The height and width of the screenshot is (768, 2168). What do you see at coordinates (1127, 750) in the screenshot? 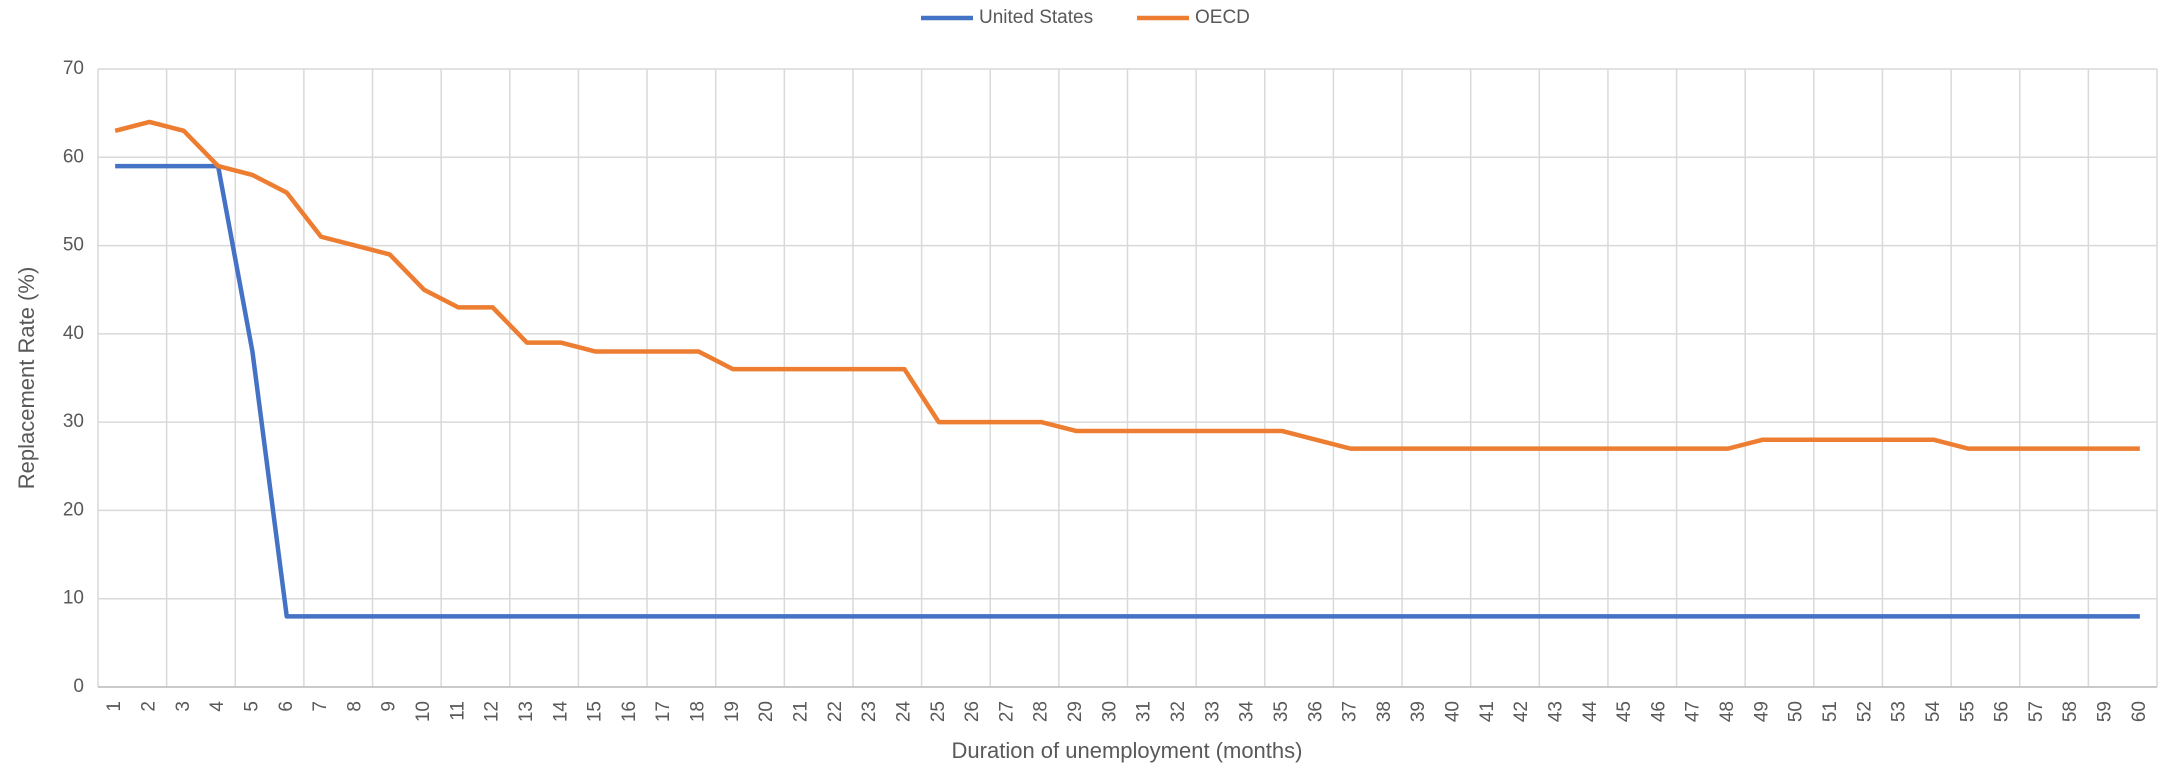
I see `x-axis-title: Duration of unemployment (months)` at bounding box center [1127, 750].